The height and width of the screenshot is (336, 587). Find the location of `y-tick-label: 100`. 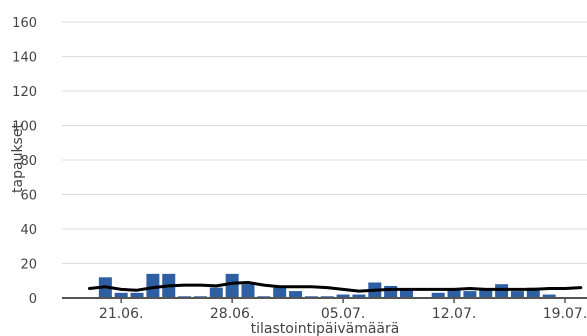

y-tick-label: 100 is located at coordinates (24, 127).